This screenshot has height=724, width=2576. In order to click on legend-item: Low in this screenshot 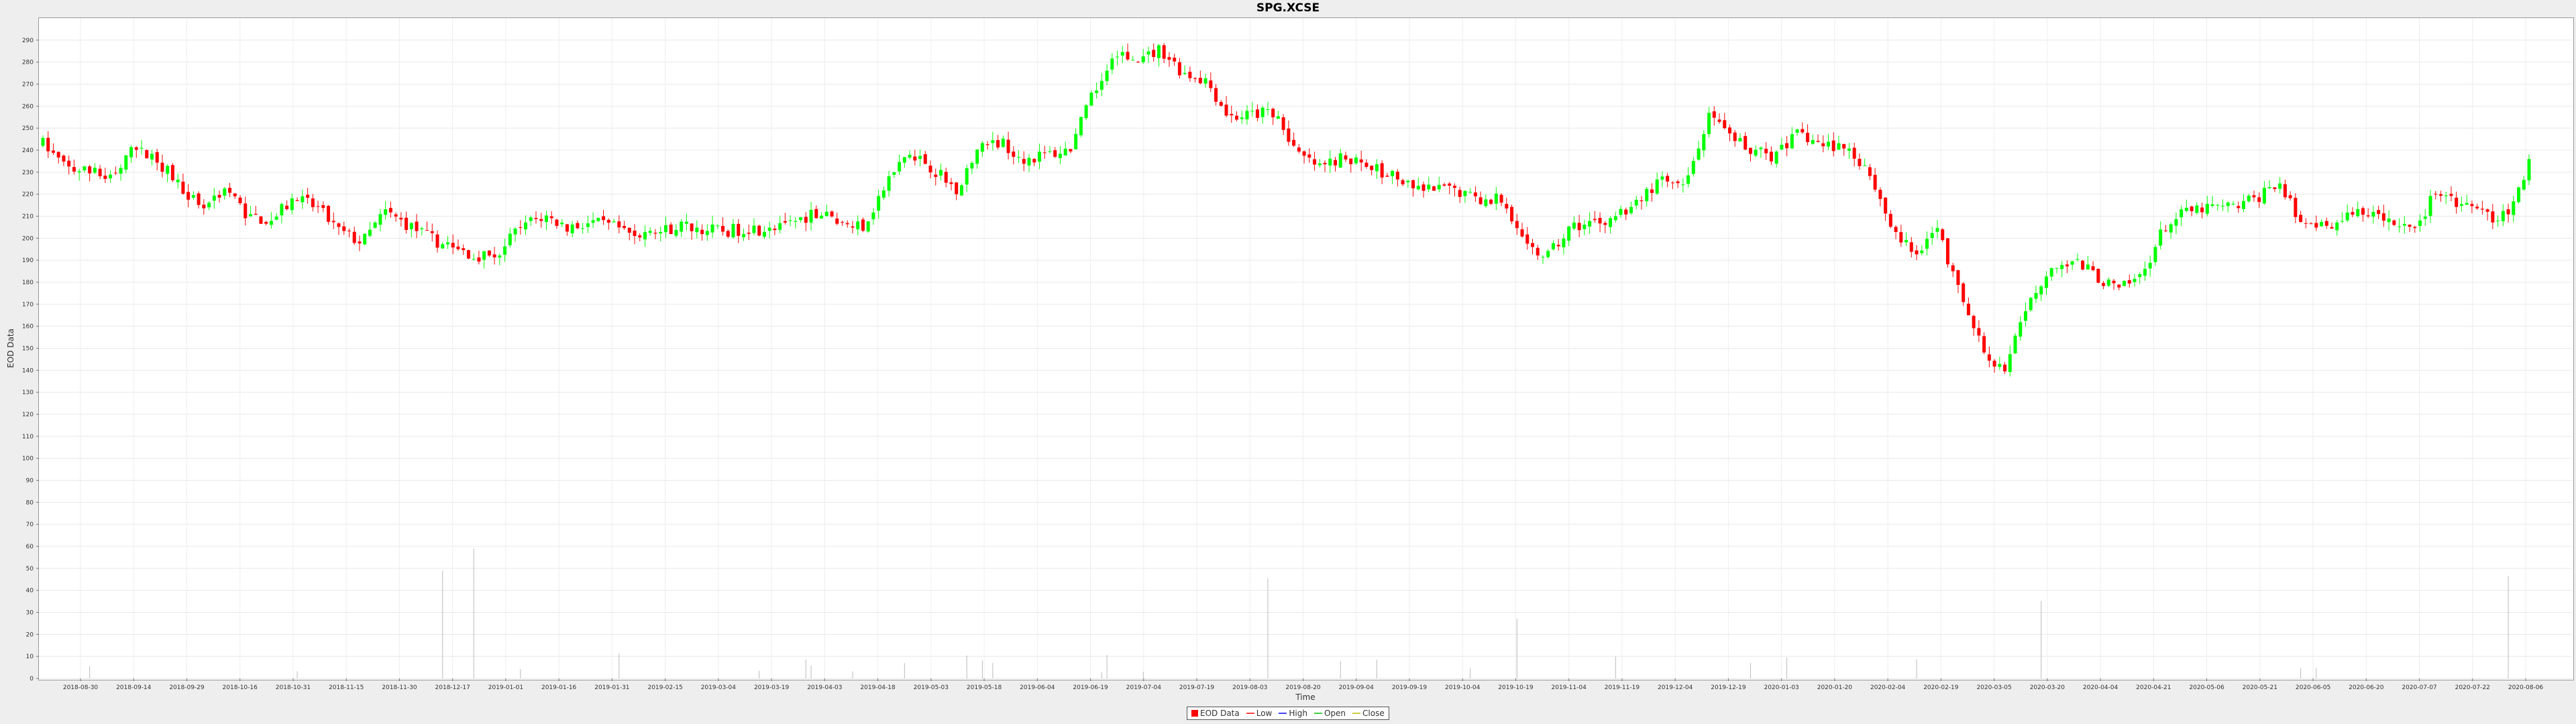, I will do `click(1259, 713)`.